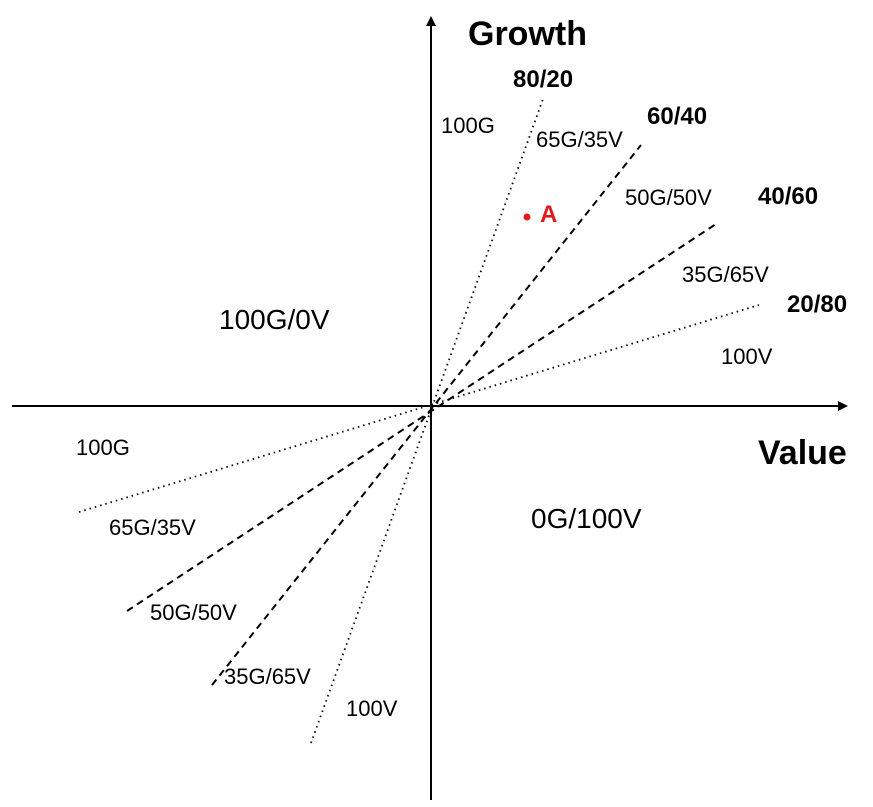 The height and width of the screenshot is (807, 873). Describe the element at coordinates (668, 197) in the screenshot. I see `upper-zone-label-50g-50v: 50G/50V` at that location.